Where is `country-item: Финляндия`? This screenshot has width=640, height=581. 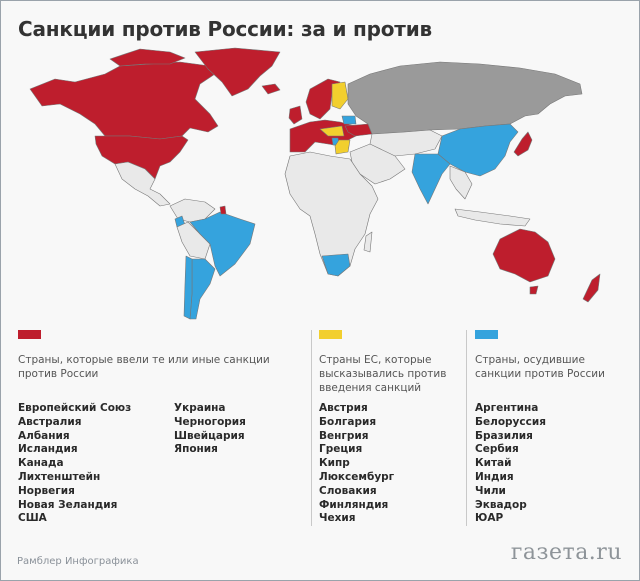
country-item: Финляндия is located at coordinates (354, 504).